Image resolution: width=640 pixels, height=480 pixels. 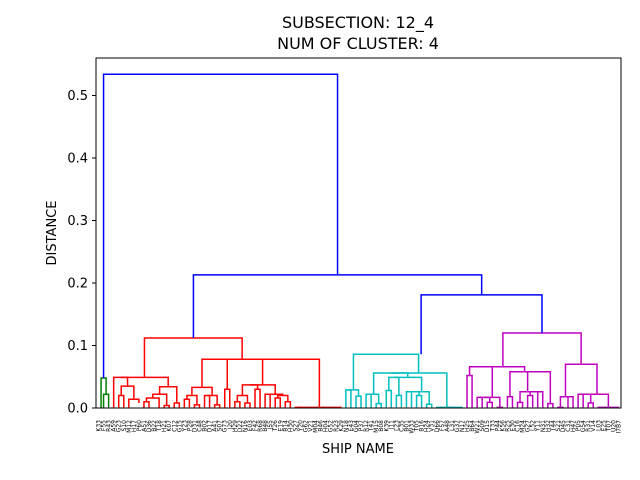 What do you see at coordinates (77, 221) in the screenshot?
I see `y-tick-label: 0.3` at bounding box center [77, 221].